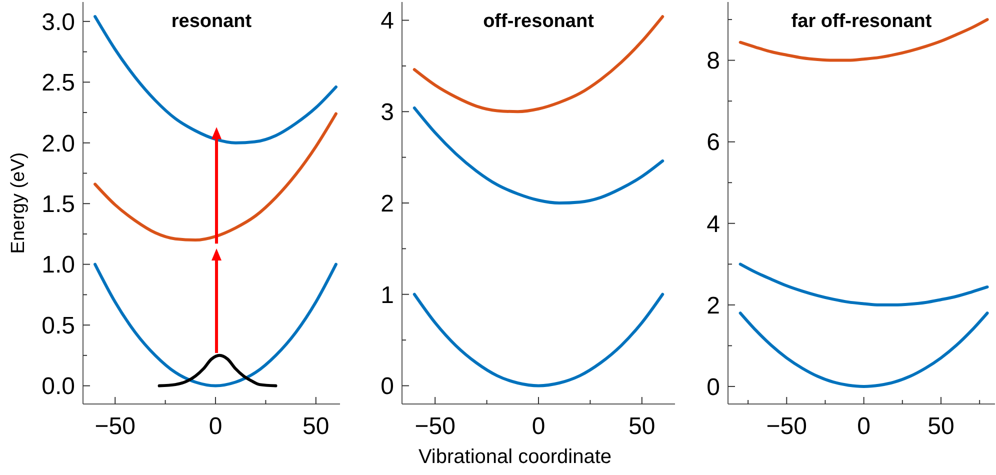 This screenshot has width=996, height=475. I want to click on y-tick-label: 6, so click(713, 142).